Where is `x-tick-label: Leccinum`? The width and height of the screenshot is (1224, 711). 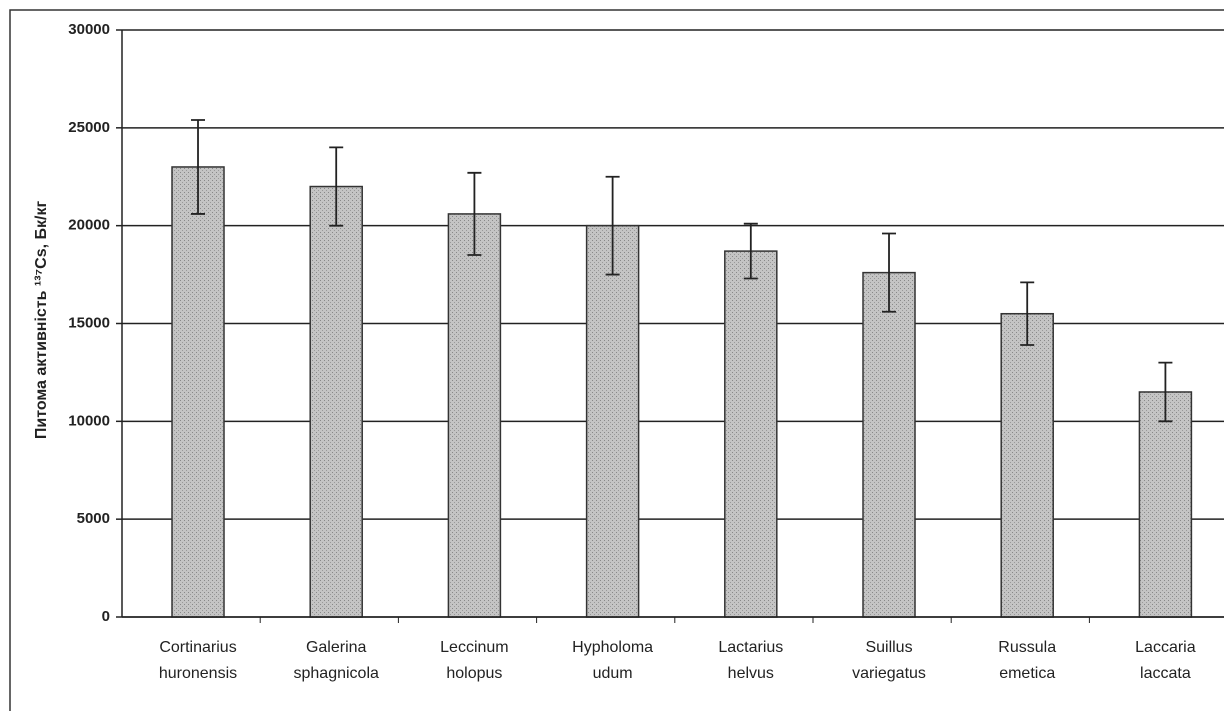
x-tick-label: Leccinum is located at coordinates (474, 647).